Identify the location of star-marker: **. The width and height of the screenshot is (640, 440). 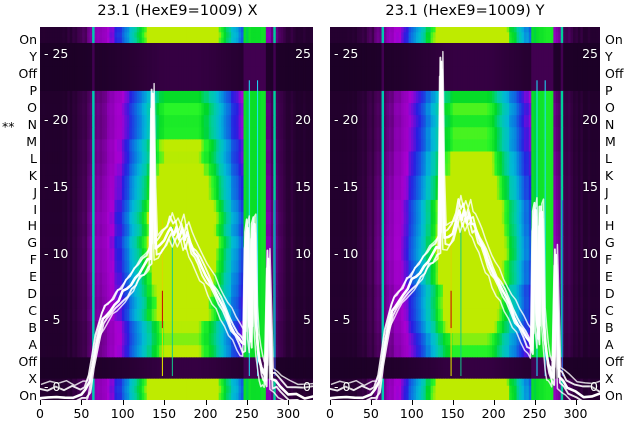
(8, 126).